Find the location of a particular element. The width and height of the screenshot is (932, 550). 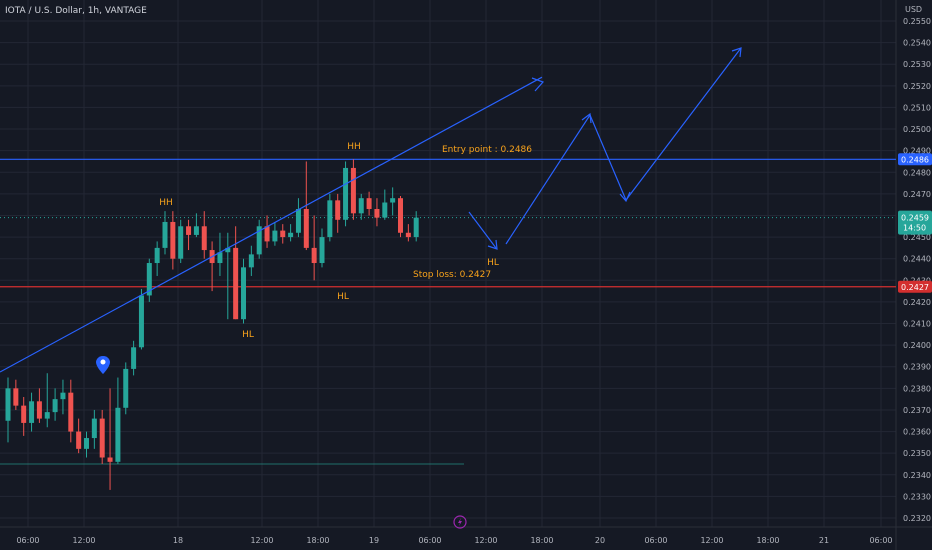

symbol-title: IOTA / U.S. Dollar, 1h, VANTAGE is located at coordinates (76, 11).